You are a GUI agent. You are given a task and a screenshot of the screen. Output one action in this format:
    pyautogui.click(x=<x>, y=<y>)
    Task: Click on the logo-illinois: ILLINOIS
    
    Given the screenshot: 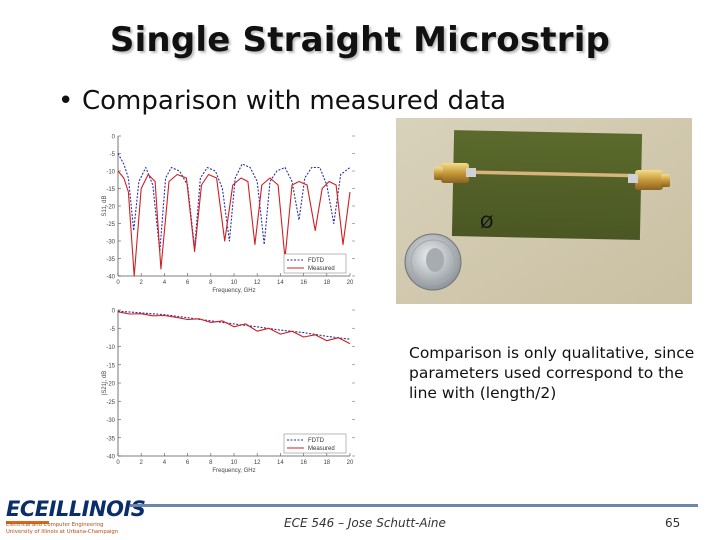 What is the action you would take?
    pyautogui.click(x=97, y=509)
    